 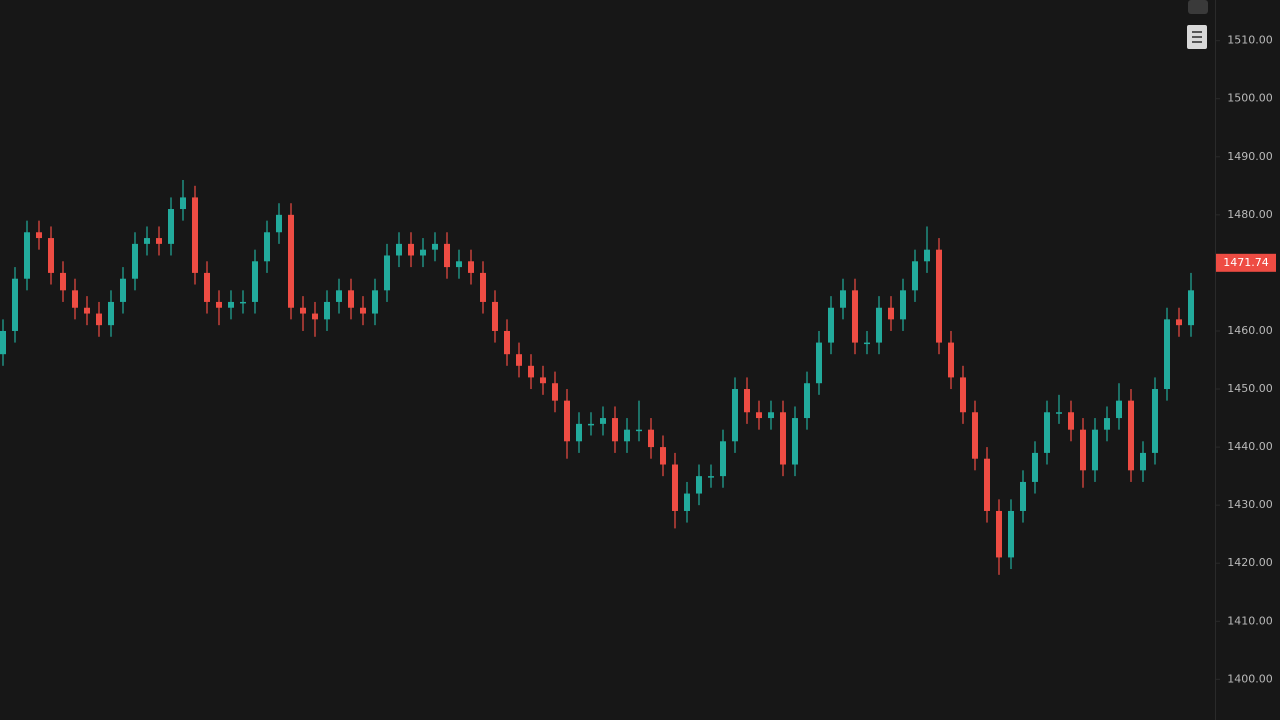 What do you see at coordinates (1250, 40) in the screenshot?
I see `y-tick-label: 1510.00` at bounding box center [1250, 40].